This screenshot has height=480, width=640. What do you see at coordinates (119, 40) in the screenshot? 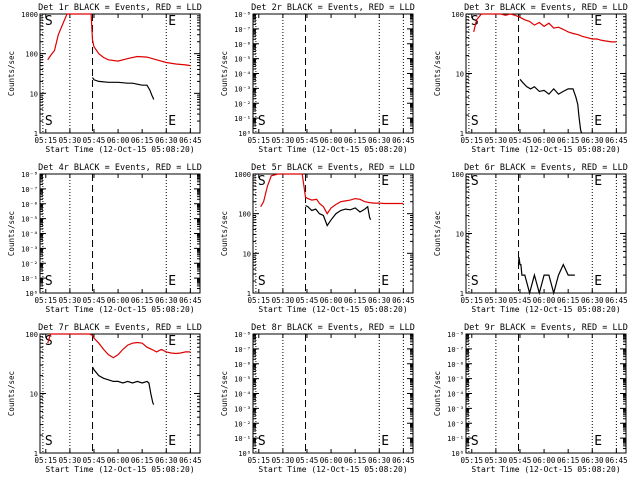
I see `lld-series-line` at bounding box center [119, 40].